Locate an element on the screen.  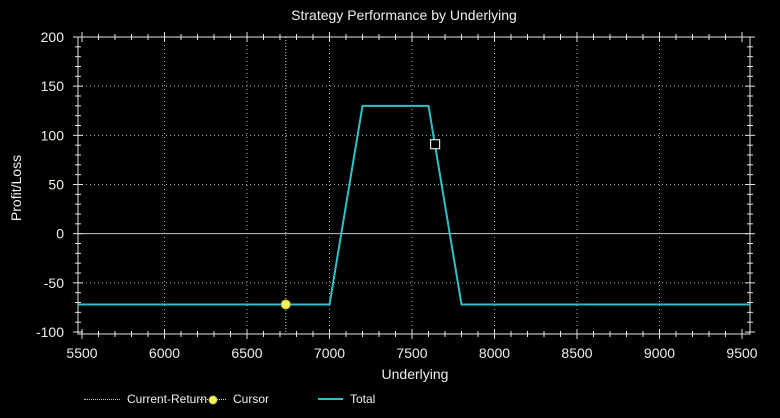
cursor-dot-icon is located at coordinates (213, 399).